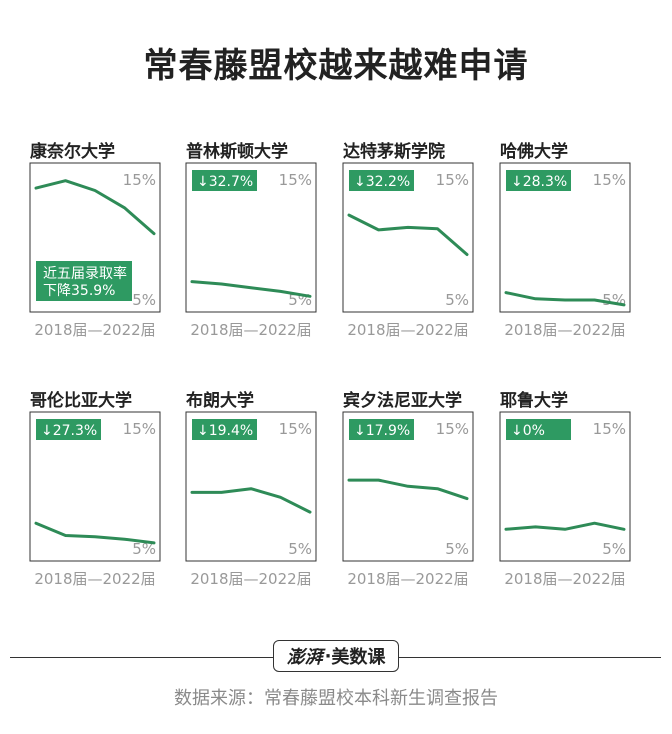 This screenshot has width=672, height=734. I want to click on change-badge-label: ↓28.3%, so click(539, 182).